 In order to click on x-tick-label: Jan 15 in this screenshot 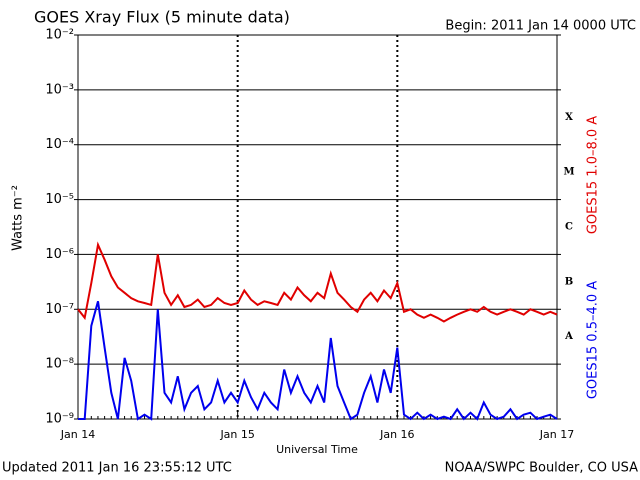, I will do `click(236, 434)`.